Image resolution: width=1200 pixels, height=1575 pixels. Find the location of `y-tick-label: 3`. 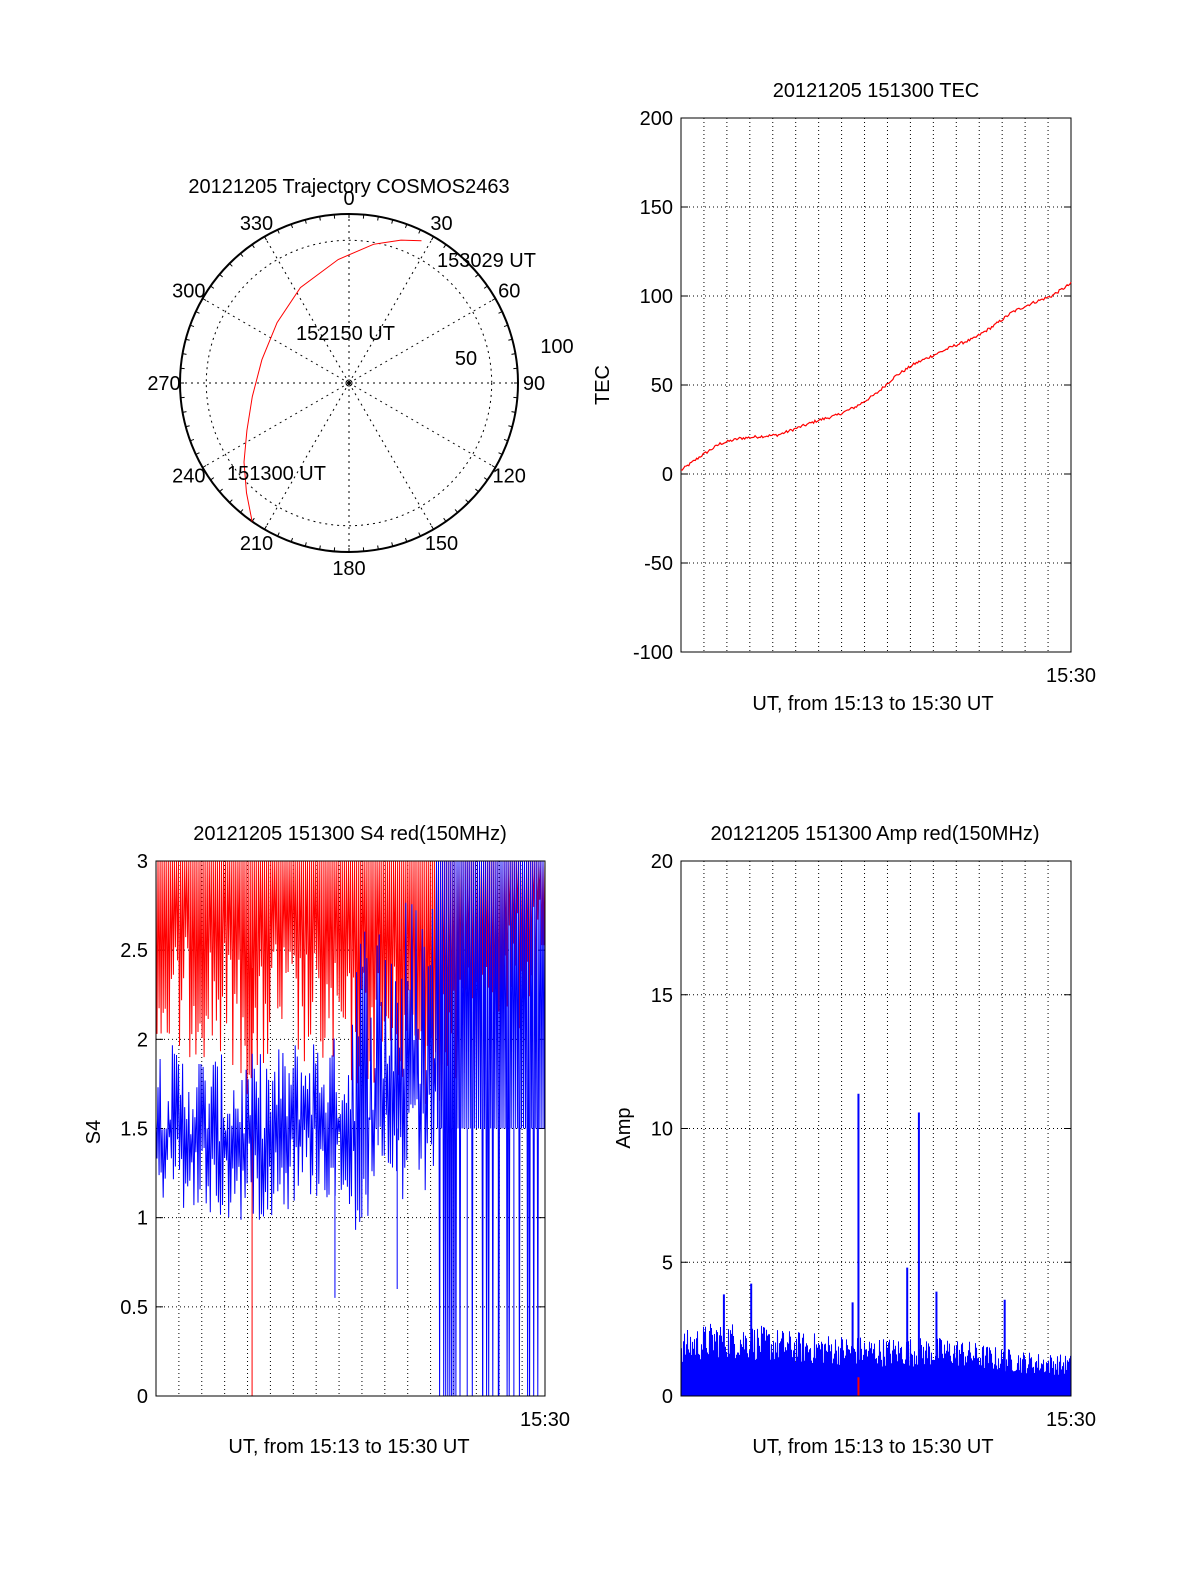

y-tick-label: 3 is located at coordinates (142, 862).